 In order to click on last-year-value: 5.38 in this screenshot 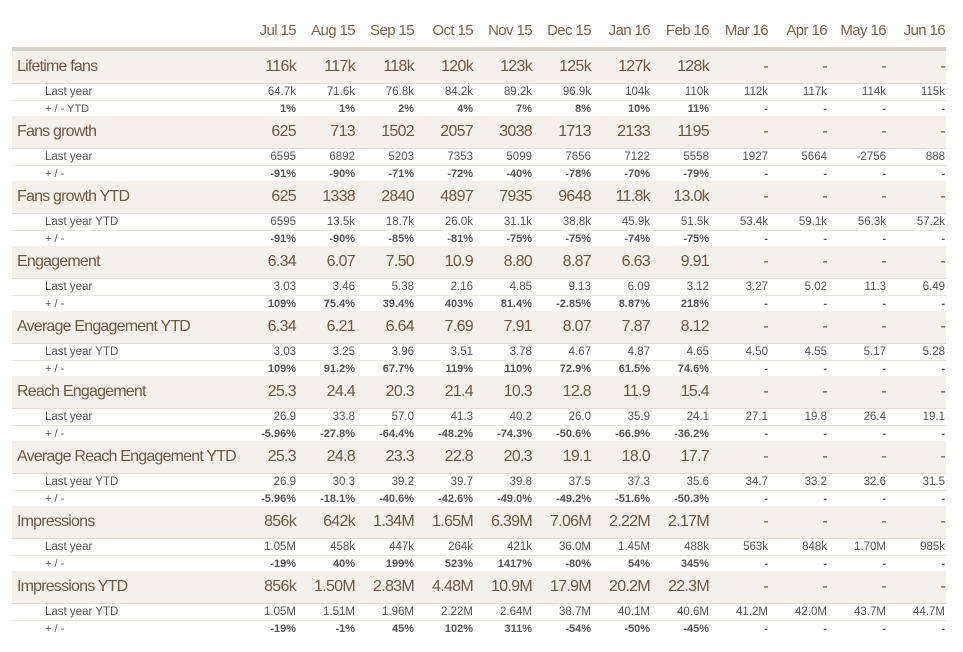, I will do `click(385, 287)`.